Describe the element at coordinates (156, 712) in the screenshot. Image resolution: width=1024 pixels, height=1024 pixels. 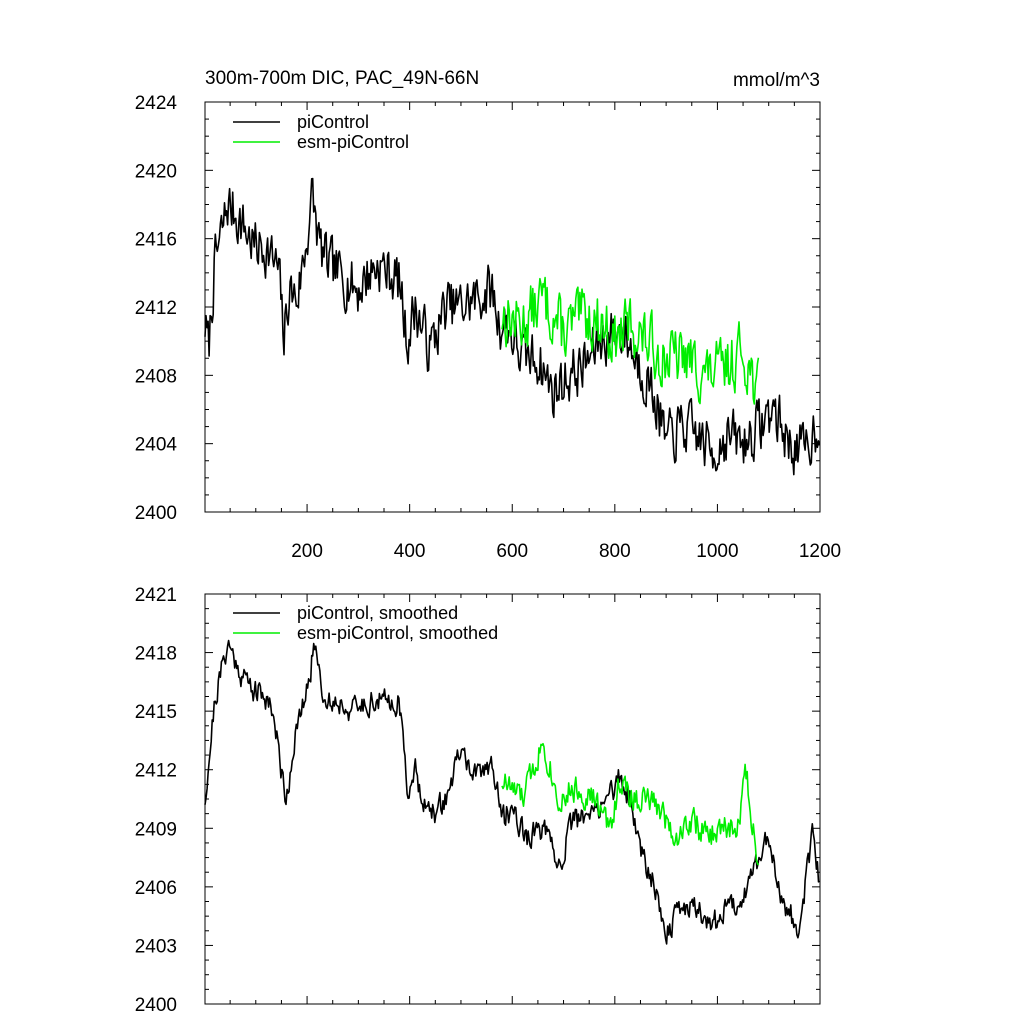
I see `y-tick-label: 2415` at that location.